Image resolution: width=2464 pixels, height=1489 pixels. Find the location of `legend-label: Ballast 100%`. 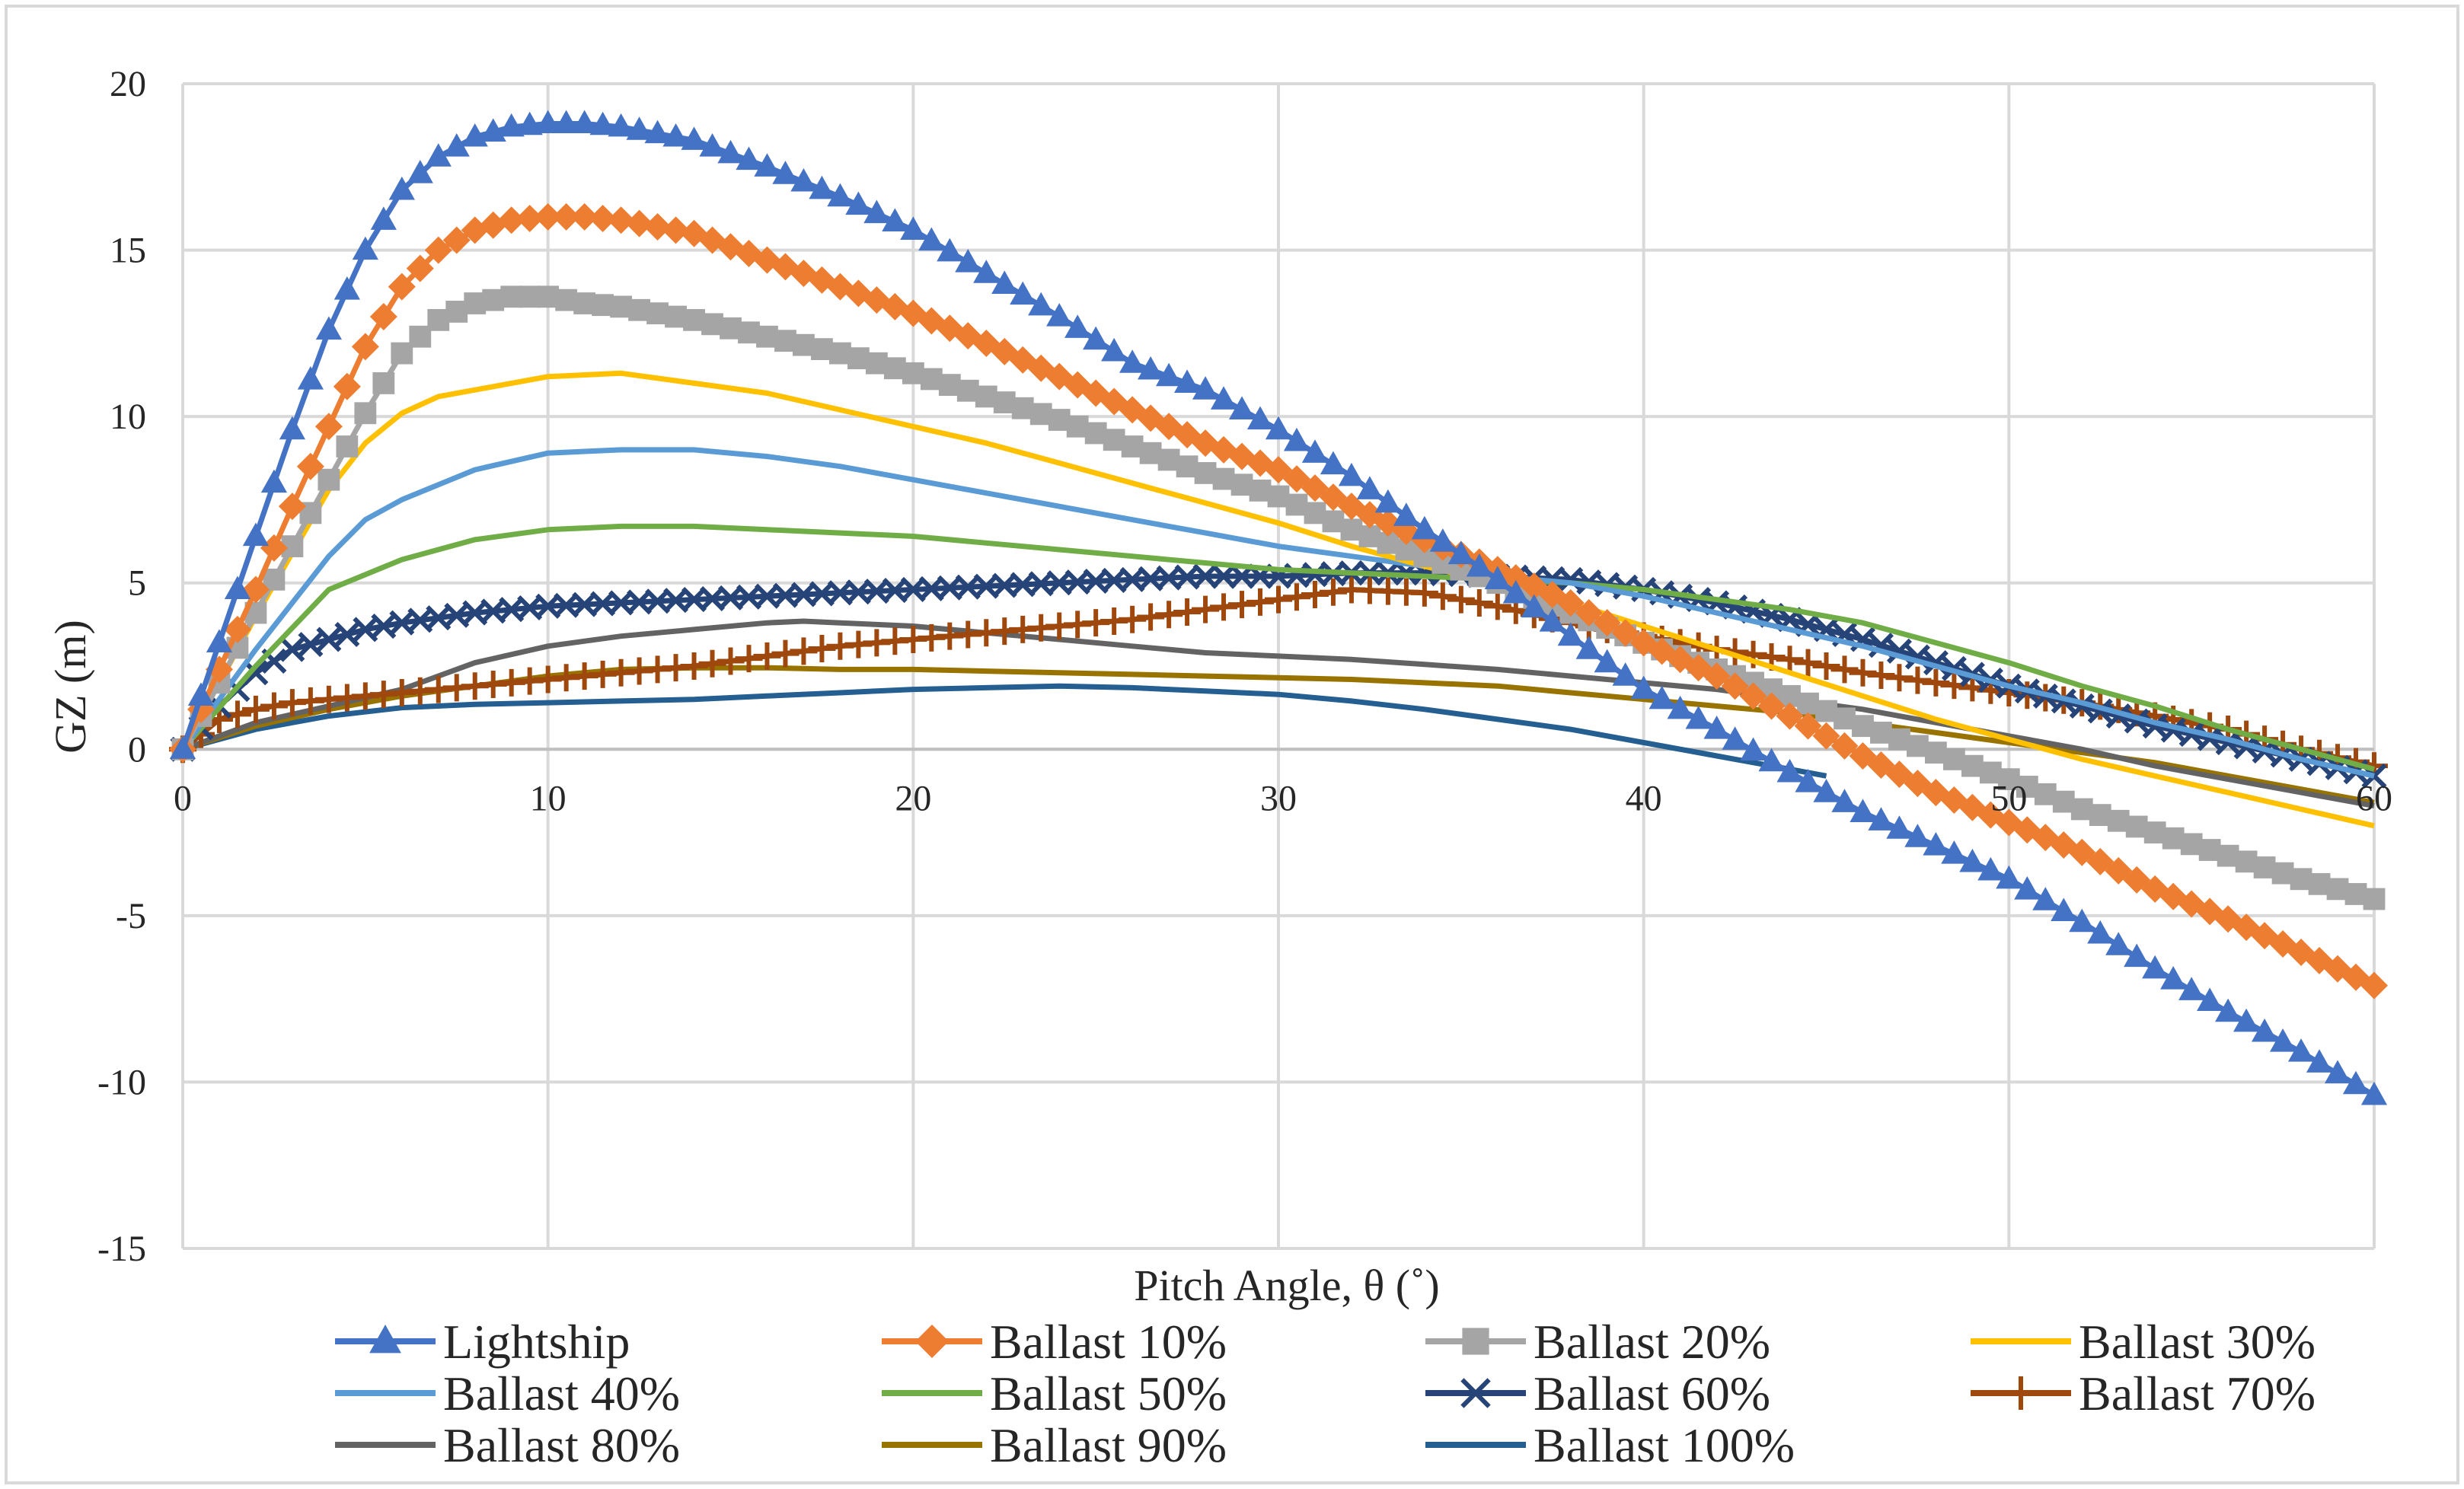

legend-label: Ballast 100% is located at coordinates (1664, 1445).